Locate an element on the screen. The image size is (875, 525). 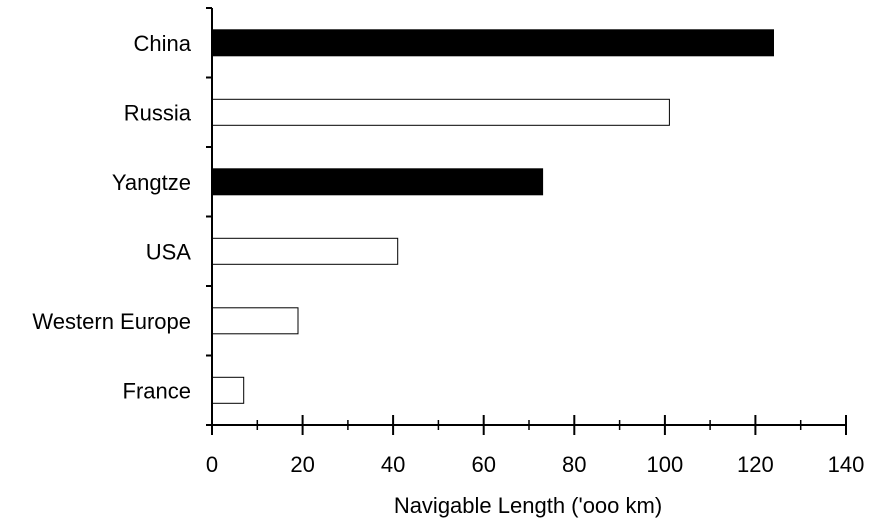
x-tick-label-60: 60 is located at coordinates (483, 464).